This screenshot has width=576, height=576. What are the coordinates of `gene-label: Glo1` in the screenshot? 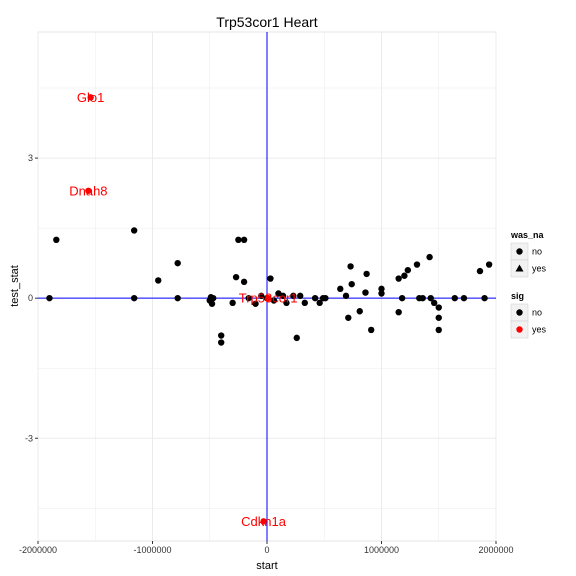 It's located at (90, 97).